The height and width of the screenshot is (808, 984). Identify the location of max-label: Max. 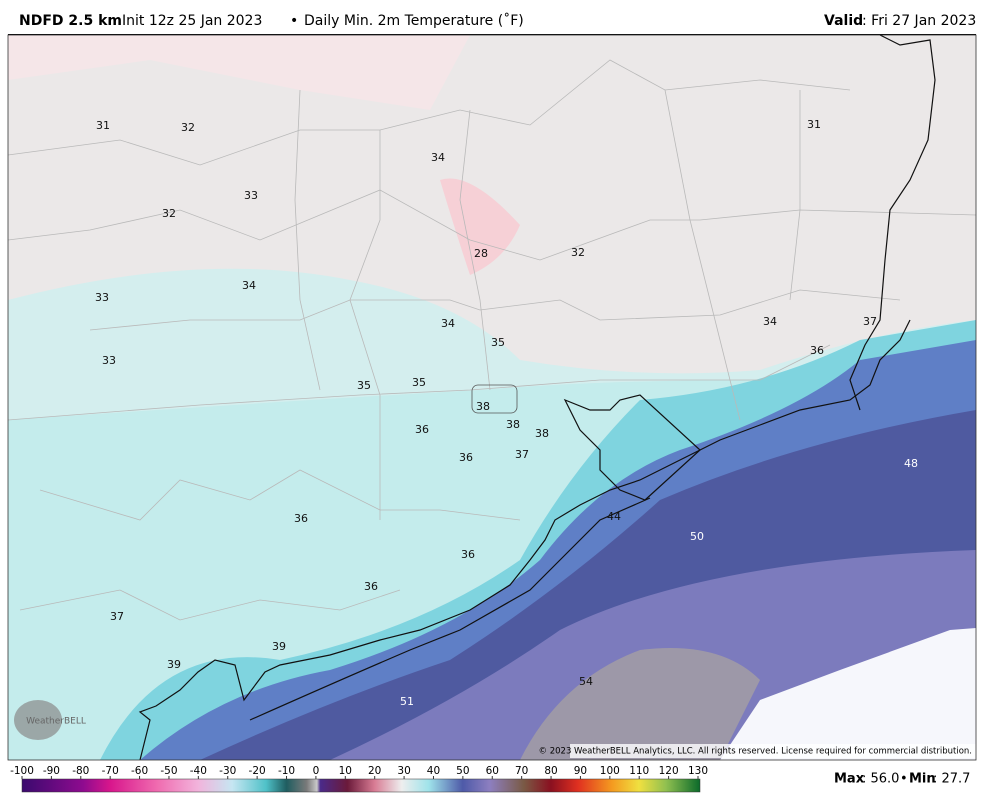
(849, 779).